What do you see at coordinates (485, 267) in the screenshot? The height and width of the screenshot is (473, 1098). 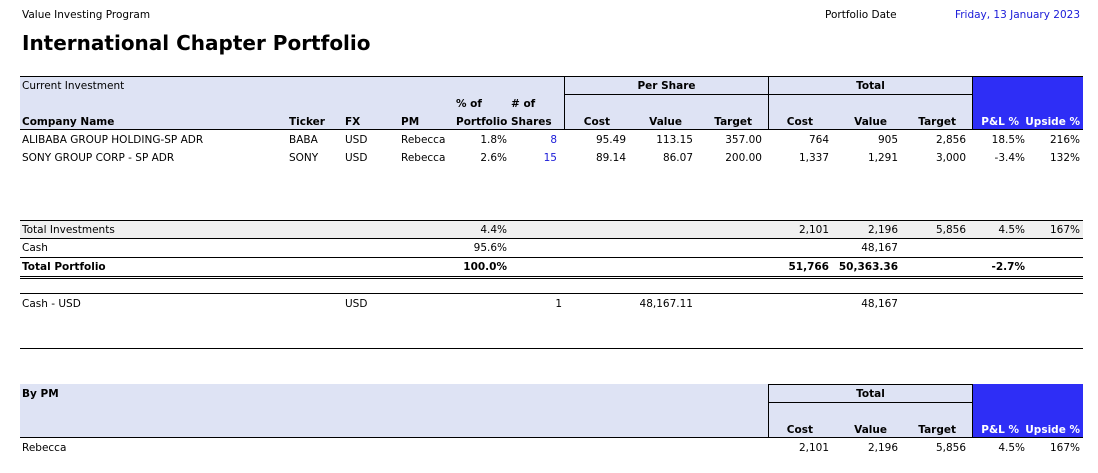 I see `total-portfolio-pct: 100.0%` at bounding box center [485, 267].